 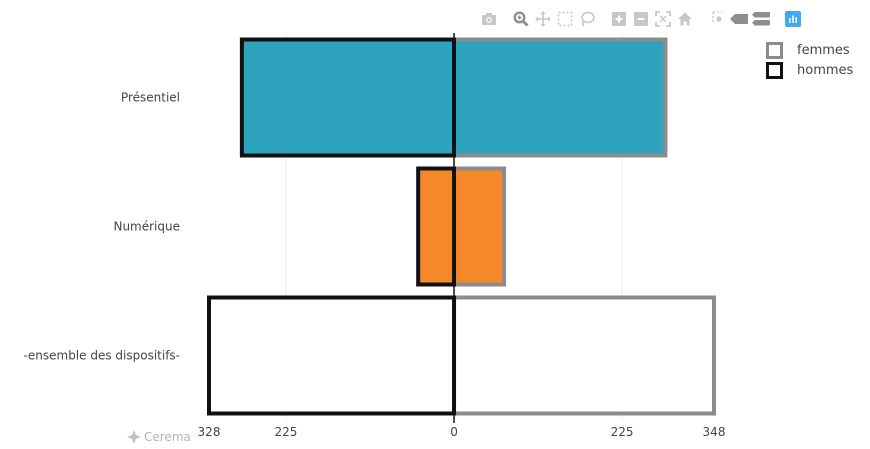 I want to click on modebar, so click(x=641, y=19).